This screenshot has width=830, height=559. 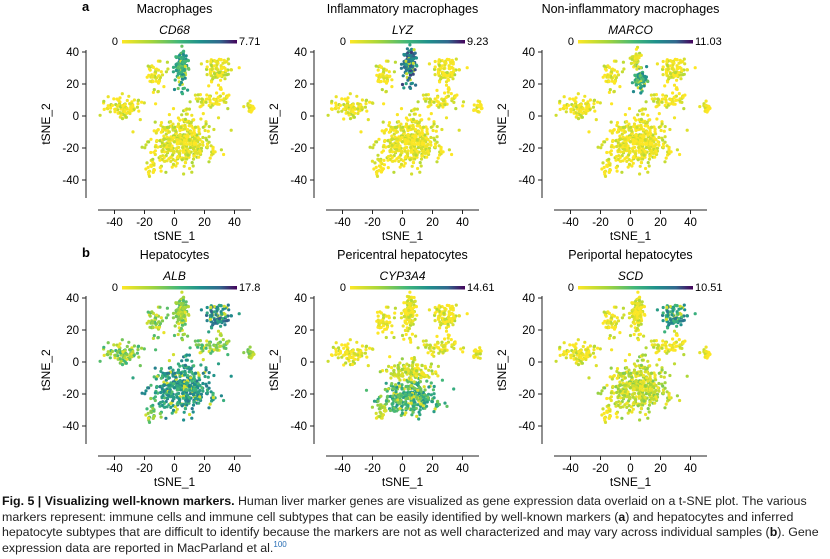 I want to click on y-tick-label: 0, so click(x=532, y=117).